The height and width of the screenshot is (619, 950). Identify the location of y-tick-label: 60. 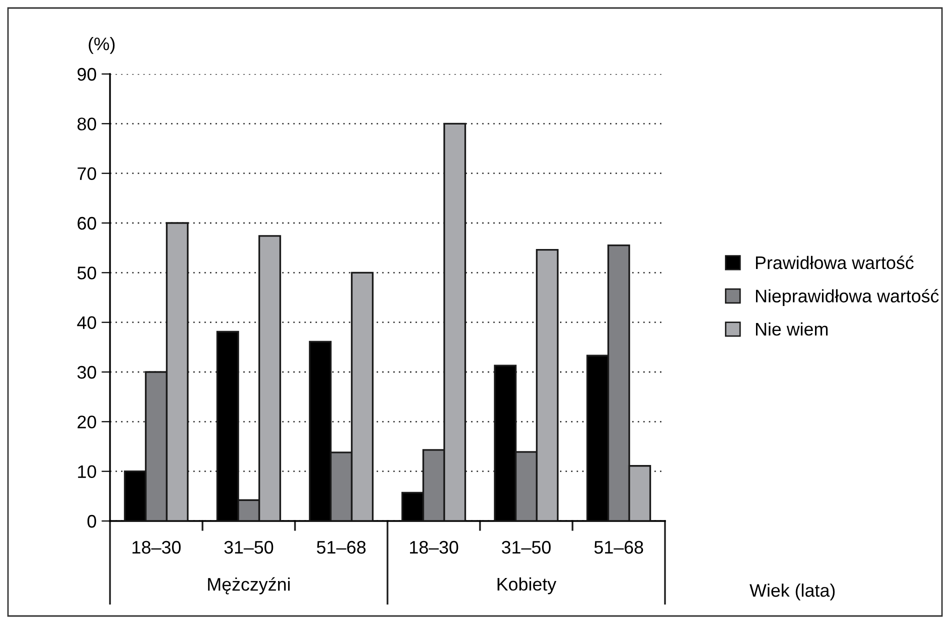
(87, 223).